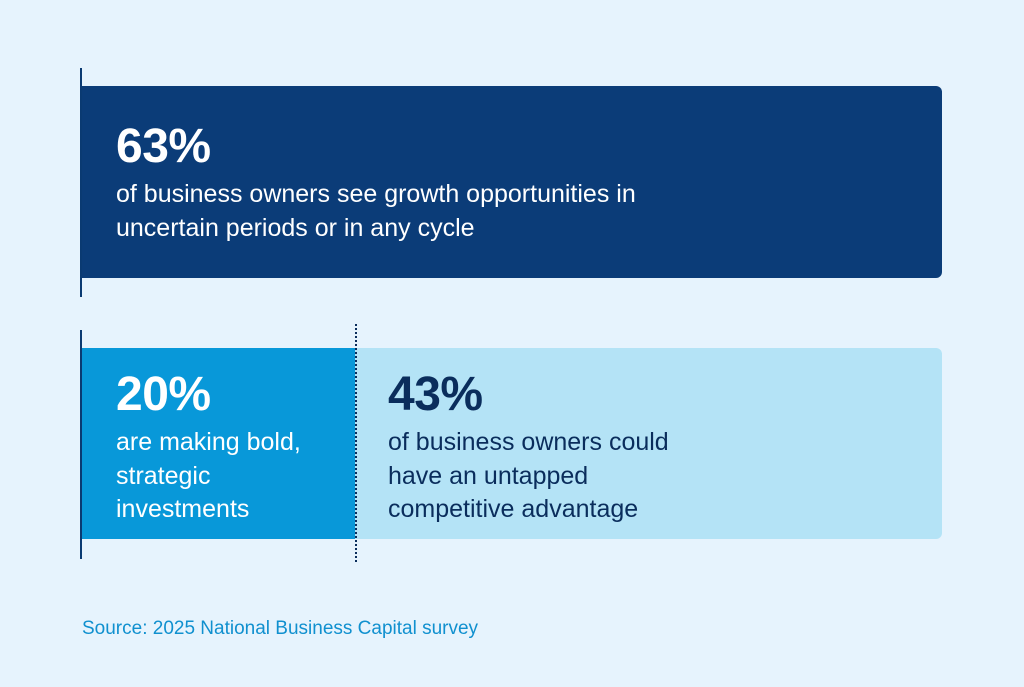 The image size is (1024, 687). I want to click on stat-43-value: 43%, so click(435, 394).